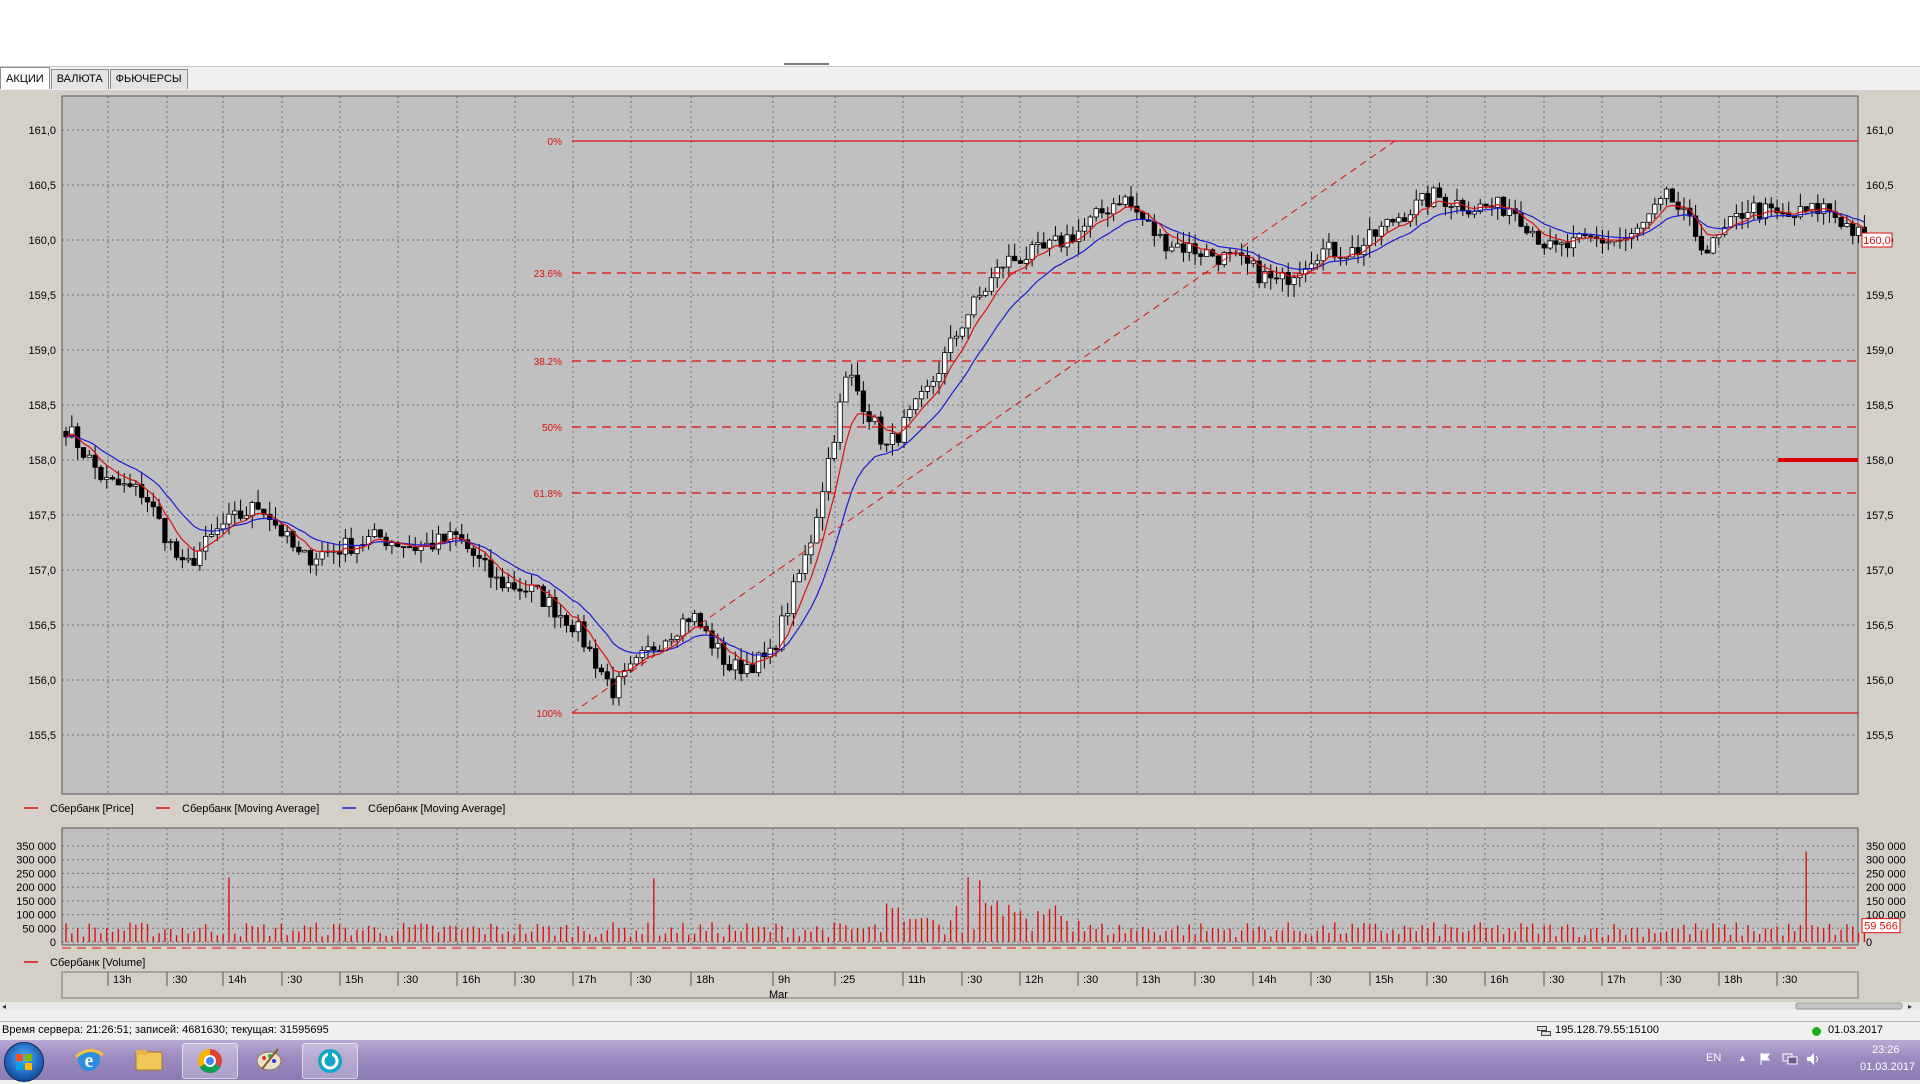  I want to click on clock-date: 01.03.2017, so click(1888, 1067).